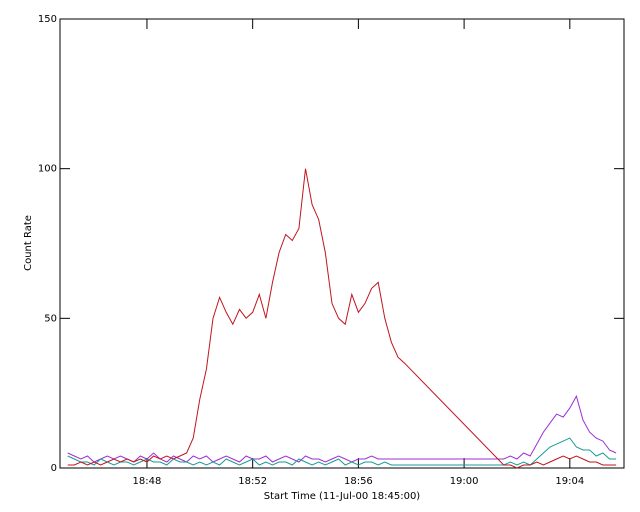 The height and width of the screenshot is (512, 640). What do you see at coordinates (50, 318) in the screenshot?
I see `y-tick-label: 50` at bounding box center [50, 318].